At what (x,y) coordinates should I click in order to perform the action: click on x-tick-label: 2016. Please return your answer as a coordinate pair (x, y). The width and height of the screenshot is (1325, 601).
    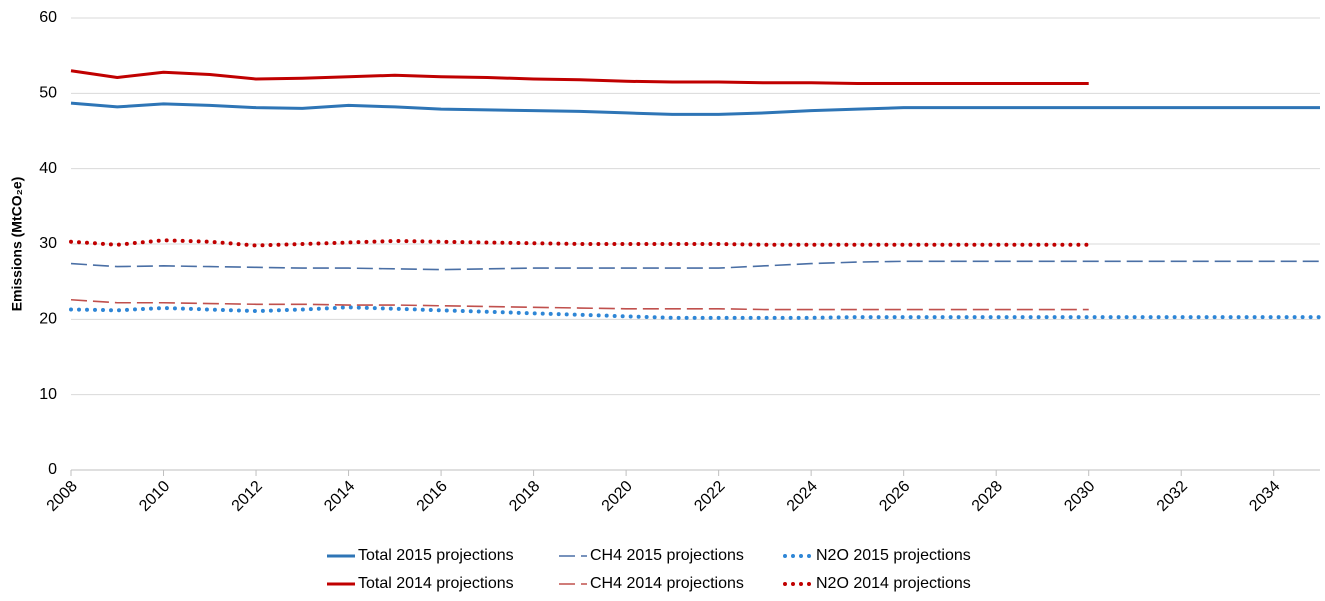
    Looking at the image, I should click on (432, 496).